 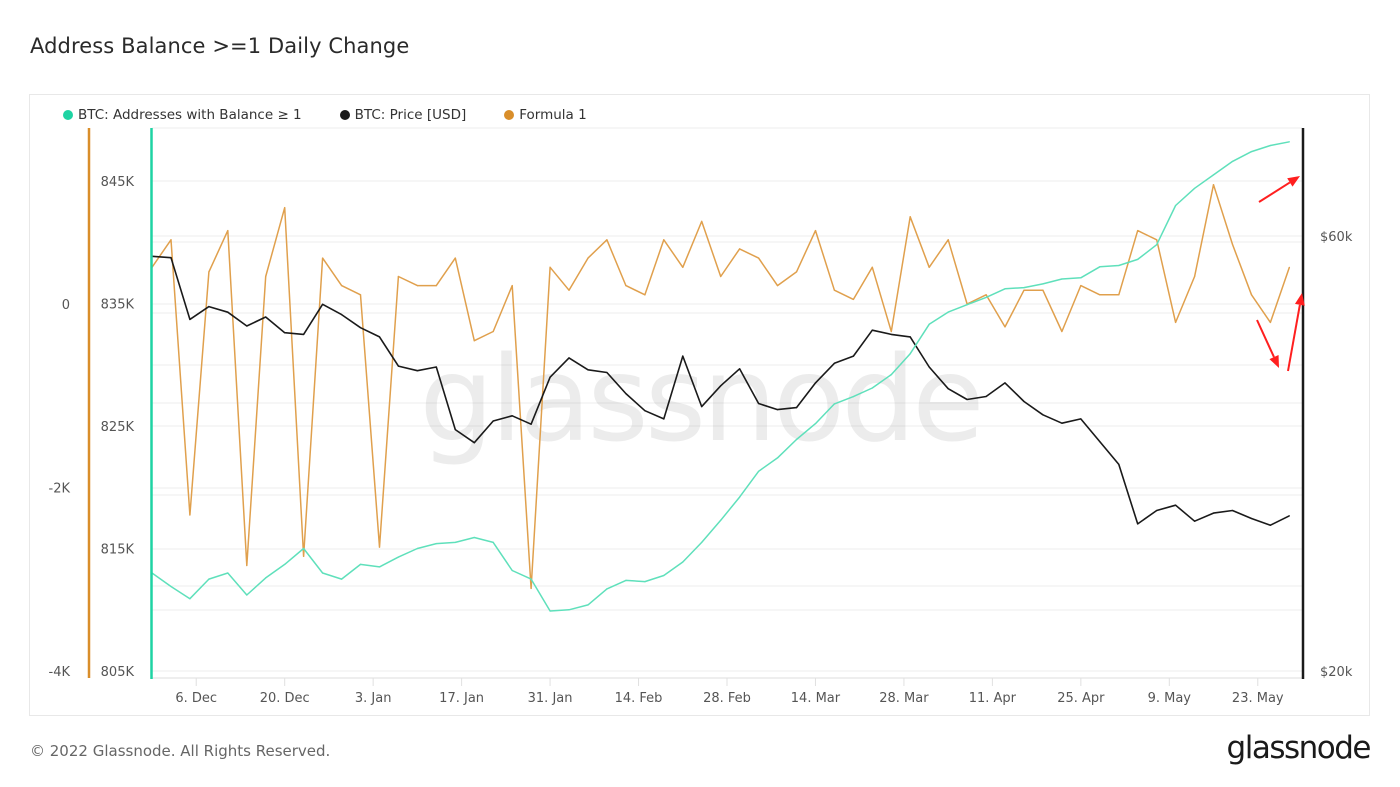 I want to click on addresses-axis-tick-label: 815K, so click(x=118, y=550).